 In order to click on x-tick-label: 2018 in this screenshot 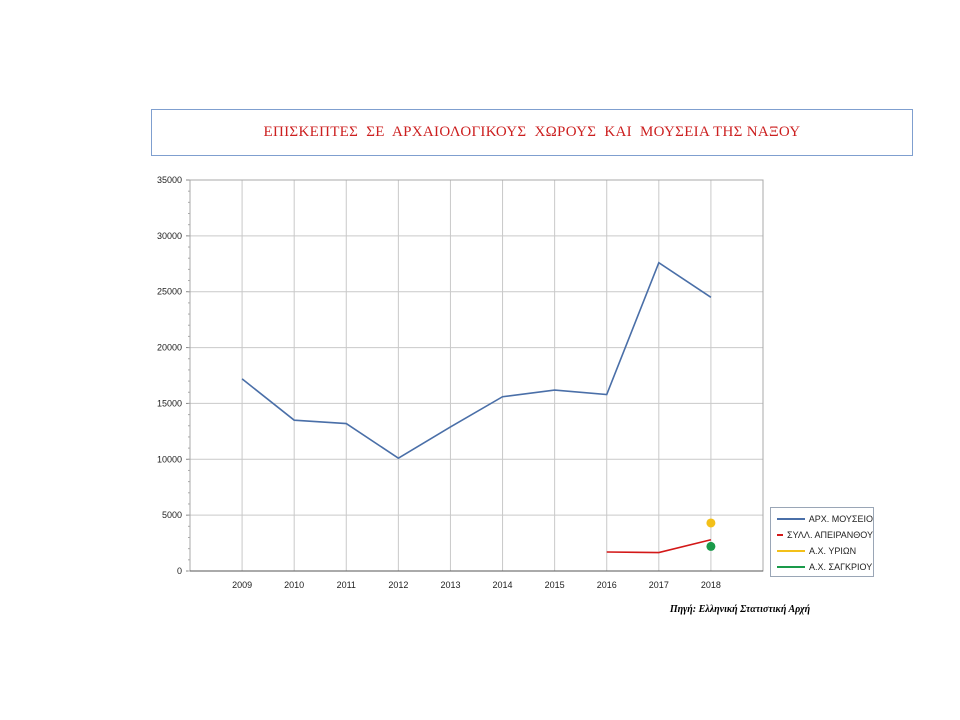, I will do `click(711, 585)`.